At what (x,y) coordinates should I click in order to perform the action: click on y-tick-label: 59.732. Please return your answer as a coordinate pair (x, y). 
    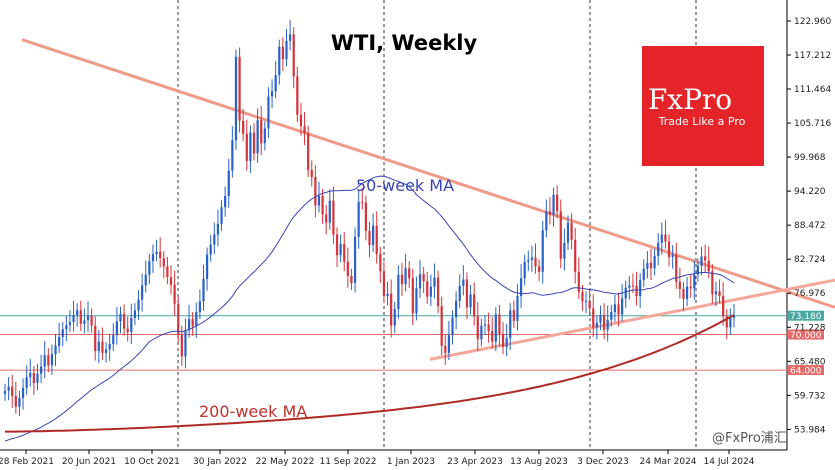
    Looking at the image, I should click on (810, 396).